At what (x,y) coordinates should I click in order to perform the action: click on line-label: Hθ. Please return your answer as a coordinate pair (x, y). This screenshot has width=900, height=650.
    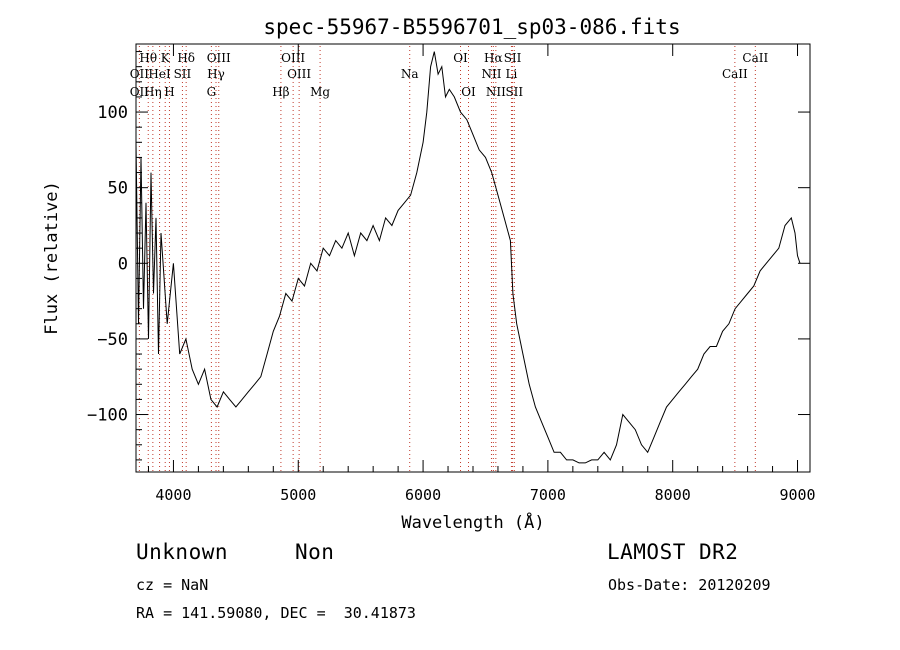
    Looking at the image, I should click on (148, 58).